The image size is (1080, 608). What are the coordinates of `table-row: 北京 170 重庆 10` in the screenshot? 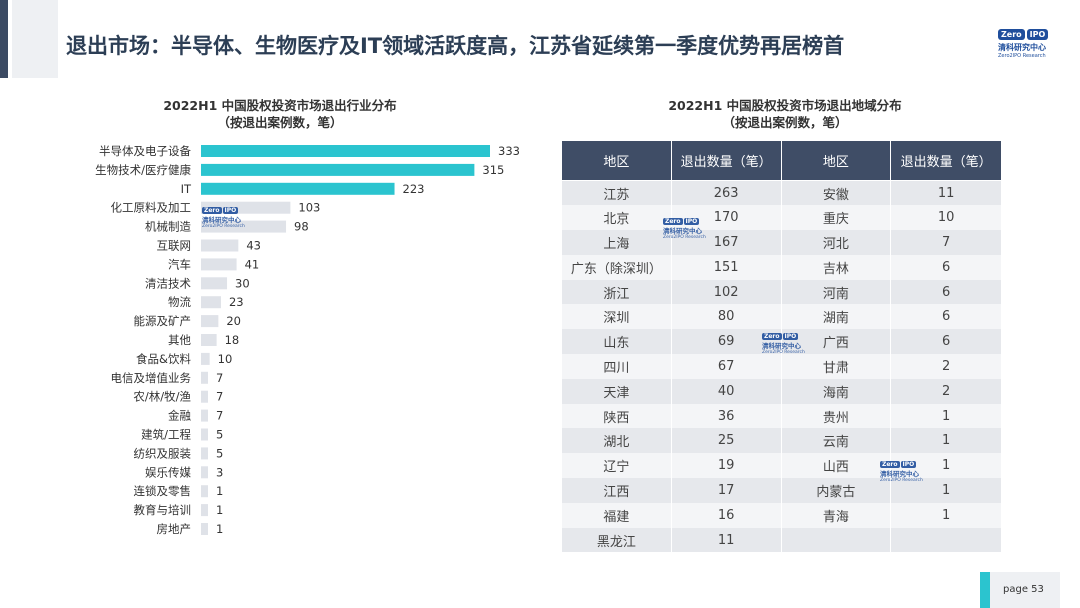 It's located at (781, 218).